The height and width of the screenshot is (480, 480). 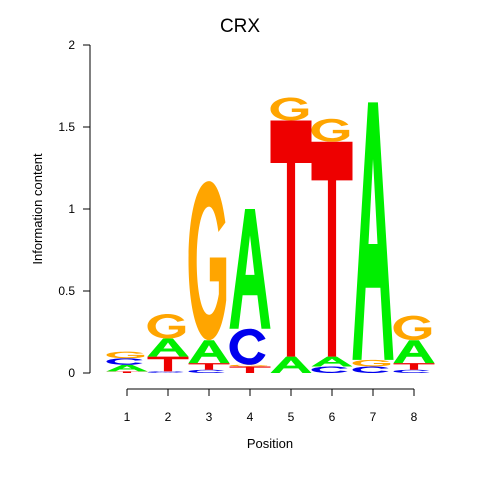 What do you see at coordinates (250, 369) in the screenshot?
I see `logo-letter-T-pos4` at bounding box center [250, 369].